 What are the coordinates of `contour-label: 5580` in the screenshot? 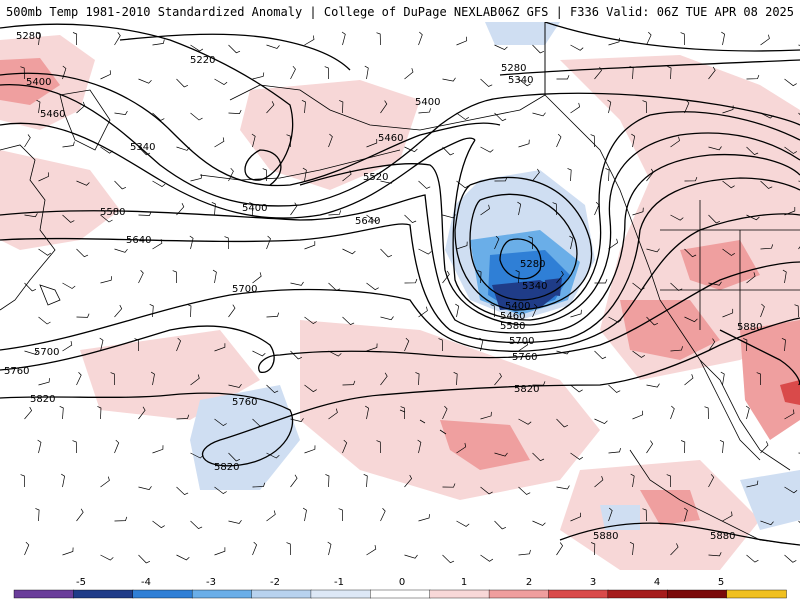 It's located at (512, 326).